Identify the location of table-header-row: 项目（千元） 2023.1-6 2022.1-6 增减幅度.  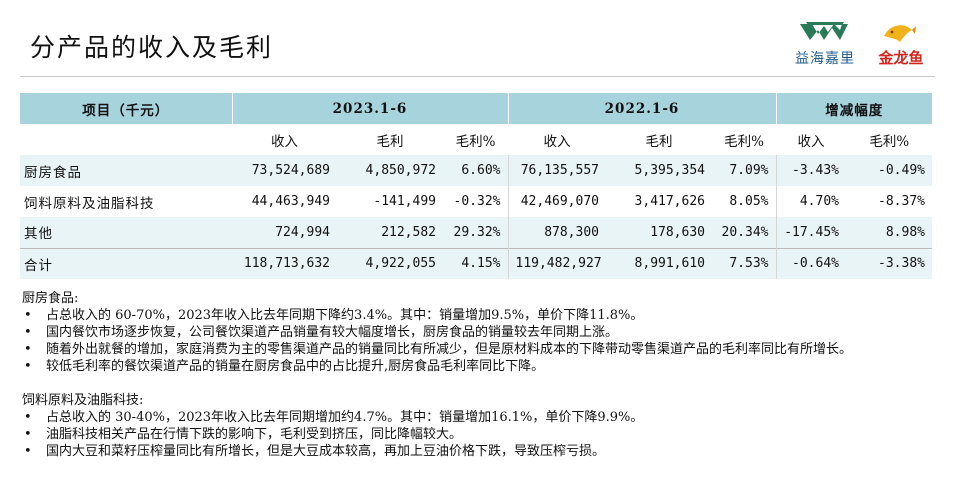
(476, 108).